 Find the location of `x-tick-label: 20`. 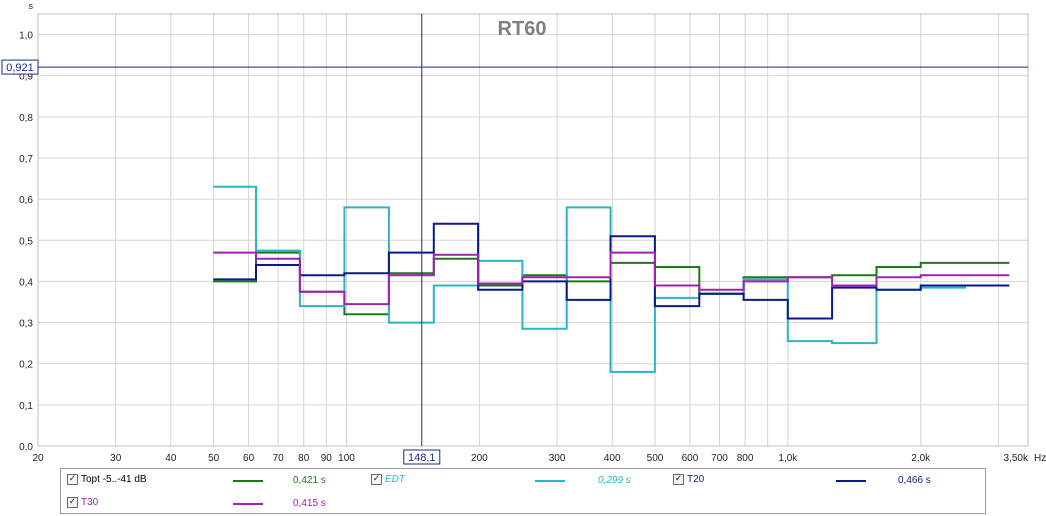

x-tick-label: 20 is located at coordinates (38, 458).